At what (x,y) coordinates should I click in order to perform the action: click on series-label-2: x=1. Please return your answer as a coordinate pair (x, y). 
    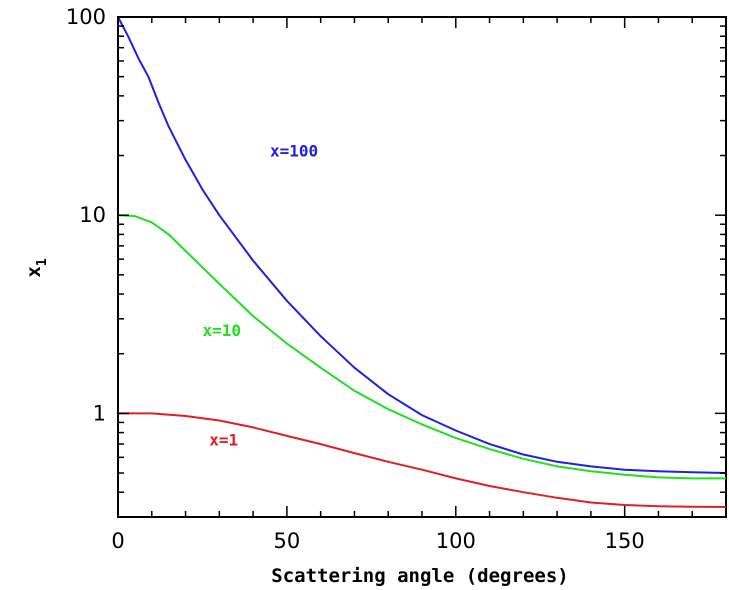
    Looking at the image, I should click on (223, 439).